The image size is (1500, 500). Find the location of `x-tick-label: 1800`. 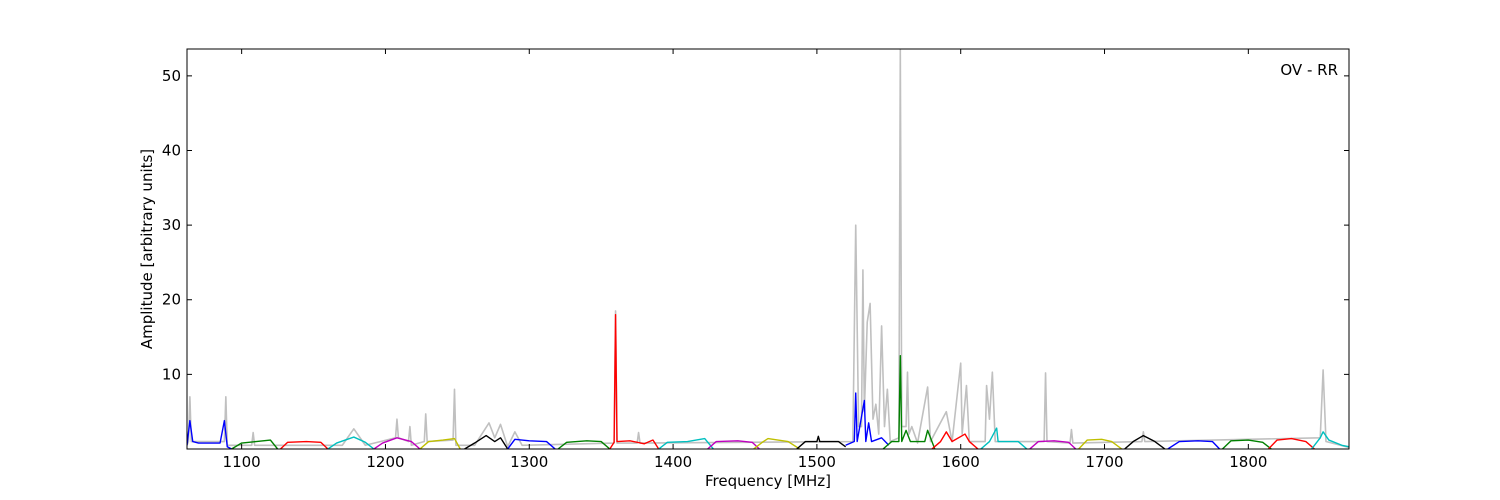

x-tick-label: 1800 is located at coordinates (1248, 462).